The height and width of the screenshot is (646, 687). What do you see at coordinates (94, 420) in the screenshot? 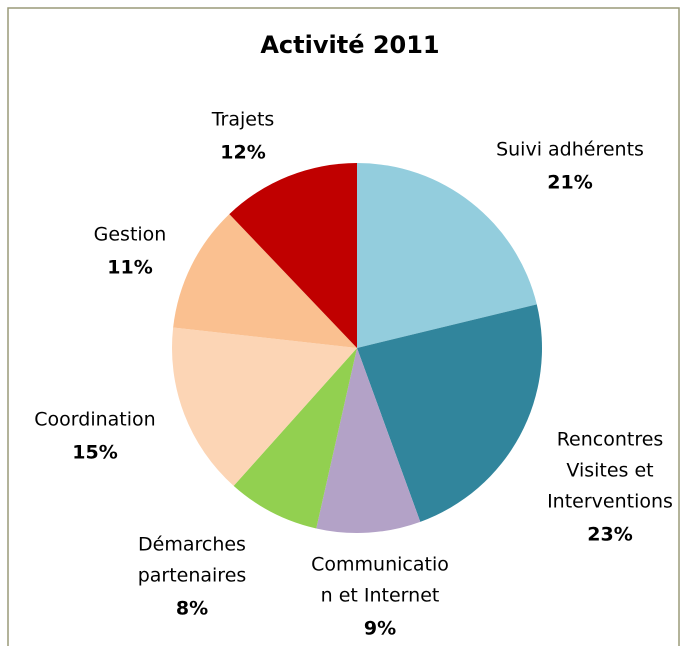
I see `slice-label: Coordination` at bounding box center [94, 420].